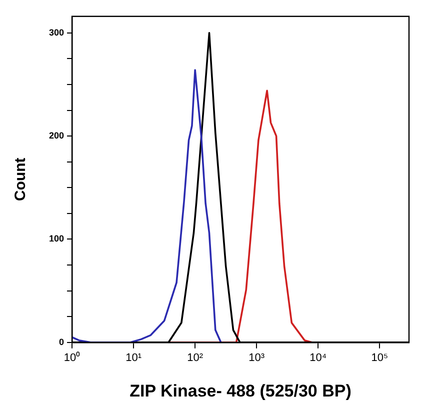 This screenshot has height=414, width=441. What do you see at coordinates (195, 358) in the screenshot?
I see `x-tick-label: 10²` at bounding box center [195, 358].